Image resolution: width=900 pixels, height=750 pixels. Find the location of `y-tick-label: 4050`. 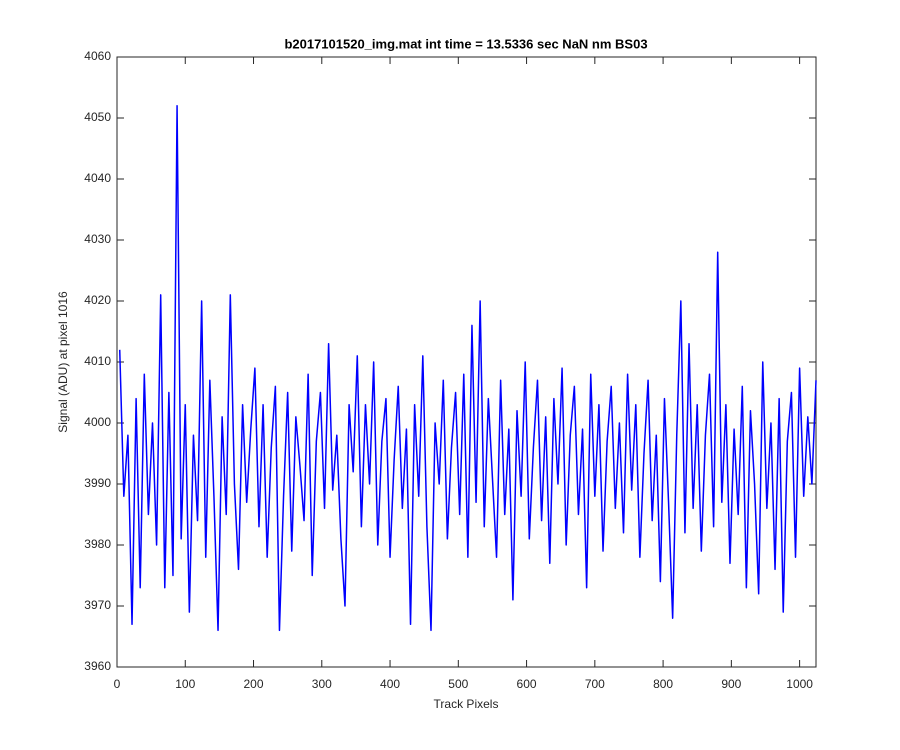

y-tick-label: 4050 is located at coordinates (97, 117).